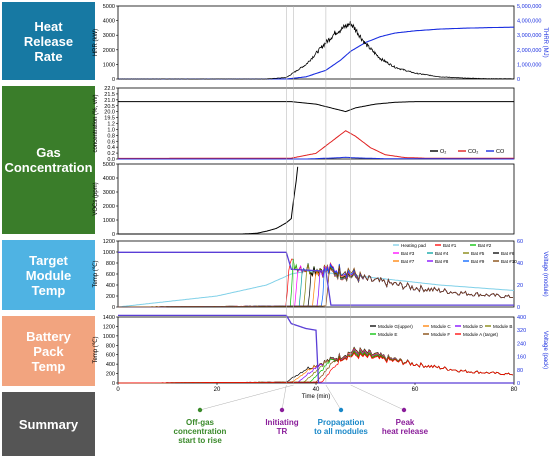 This screenshot has height=460, width=550. I want to click on y-tick-label-pack: 0, so click(113, 384).